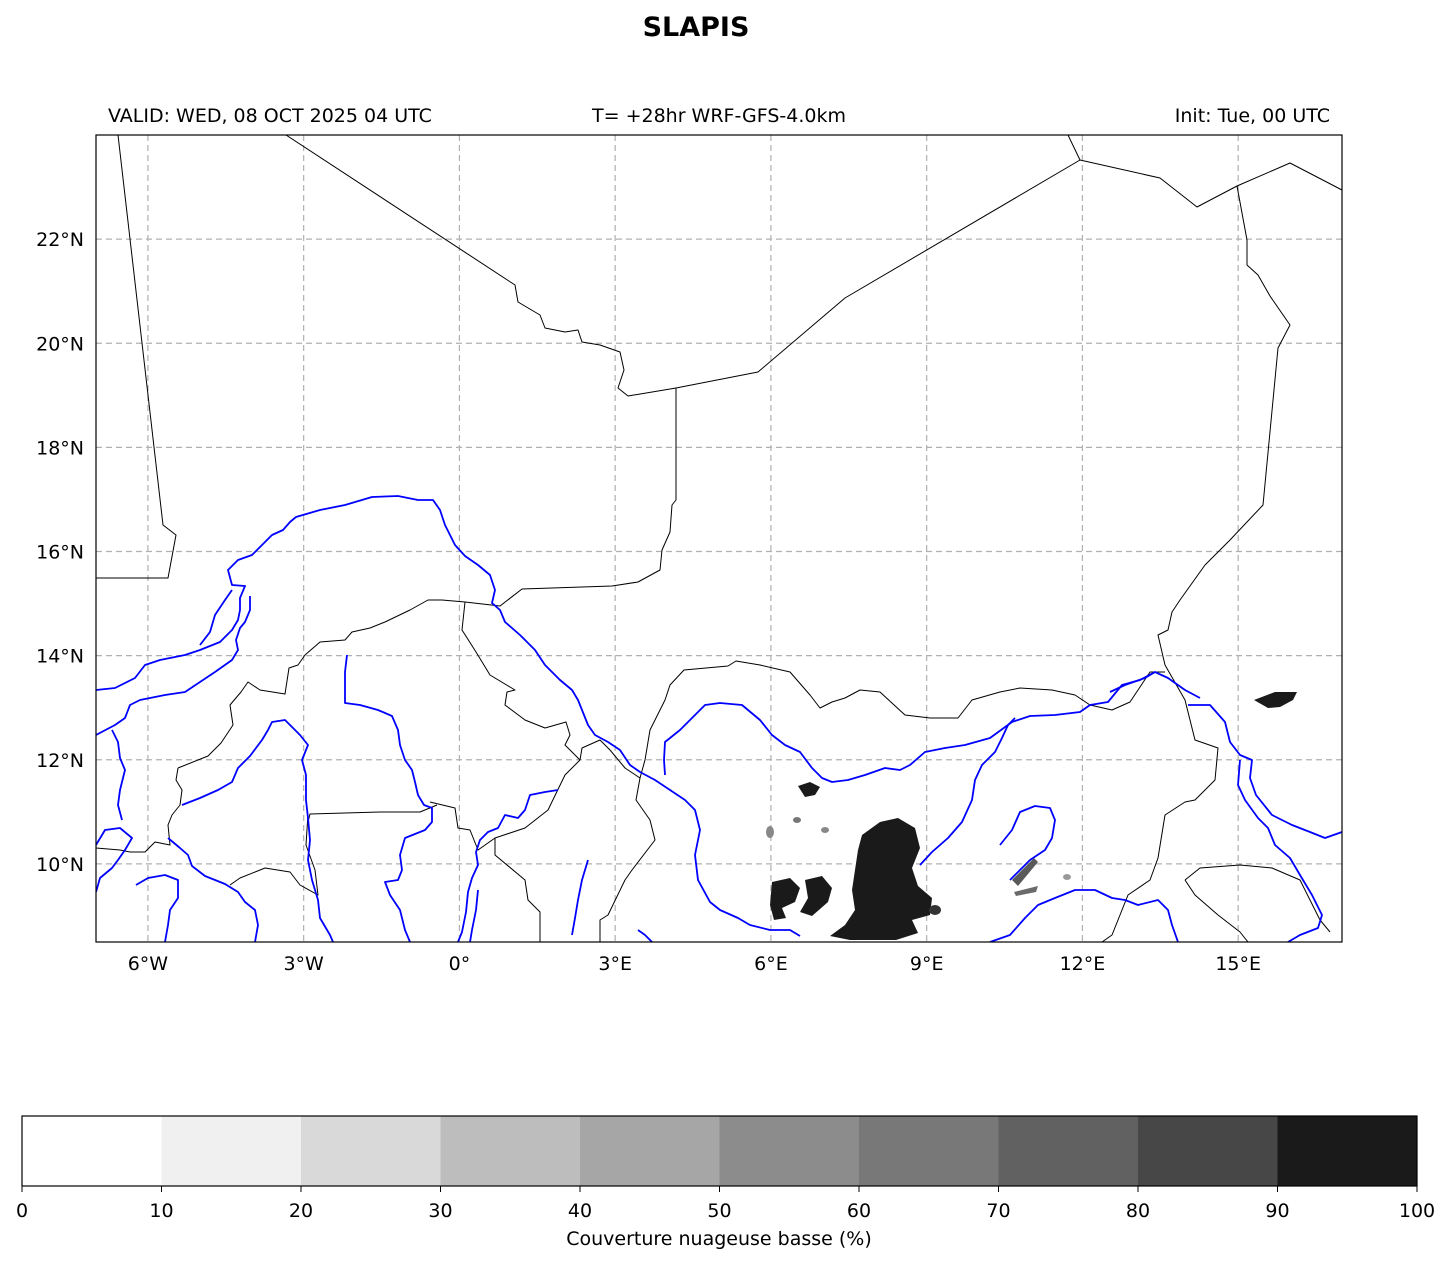 Image resolution: width=1451 pixels, height=1264 pixels. I want to click on border-cameroon-nigeria, so click(1216, 910).